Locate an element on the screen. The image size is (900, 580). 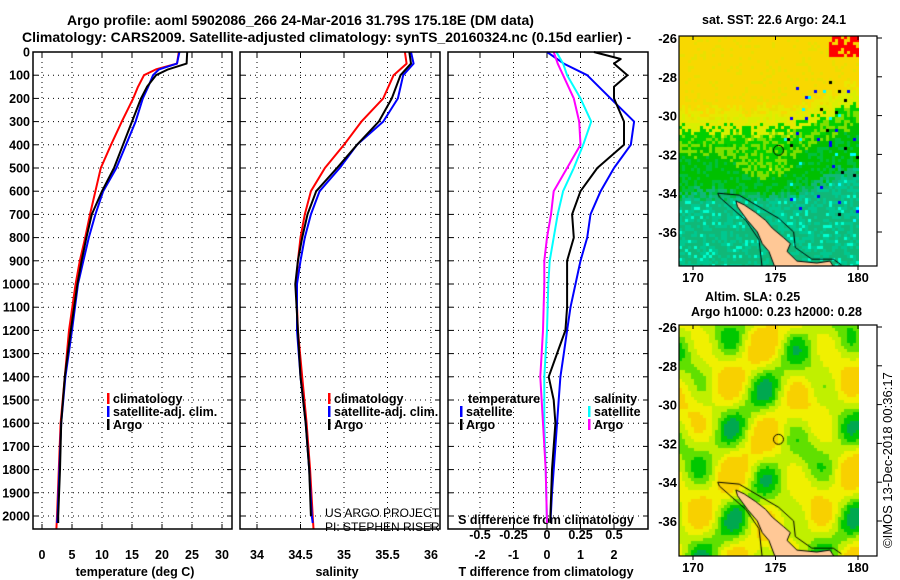
depth-tick-label: 1200 is located at coordinates (16, 331).